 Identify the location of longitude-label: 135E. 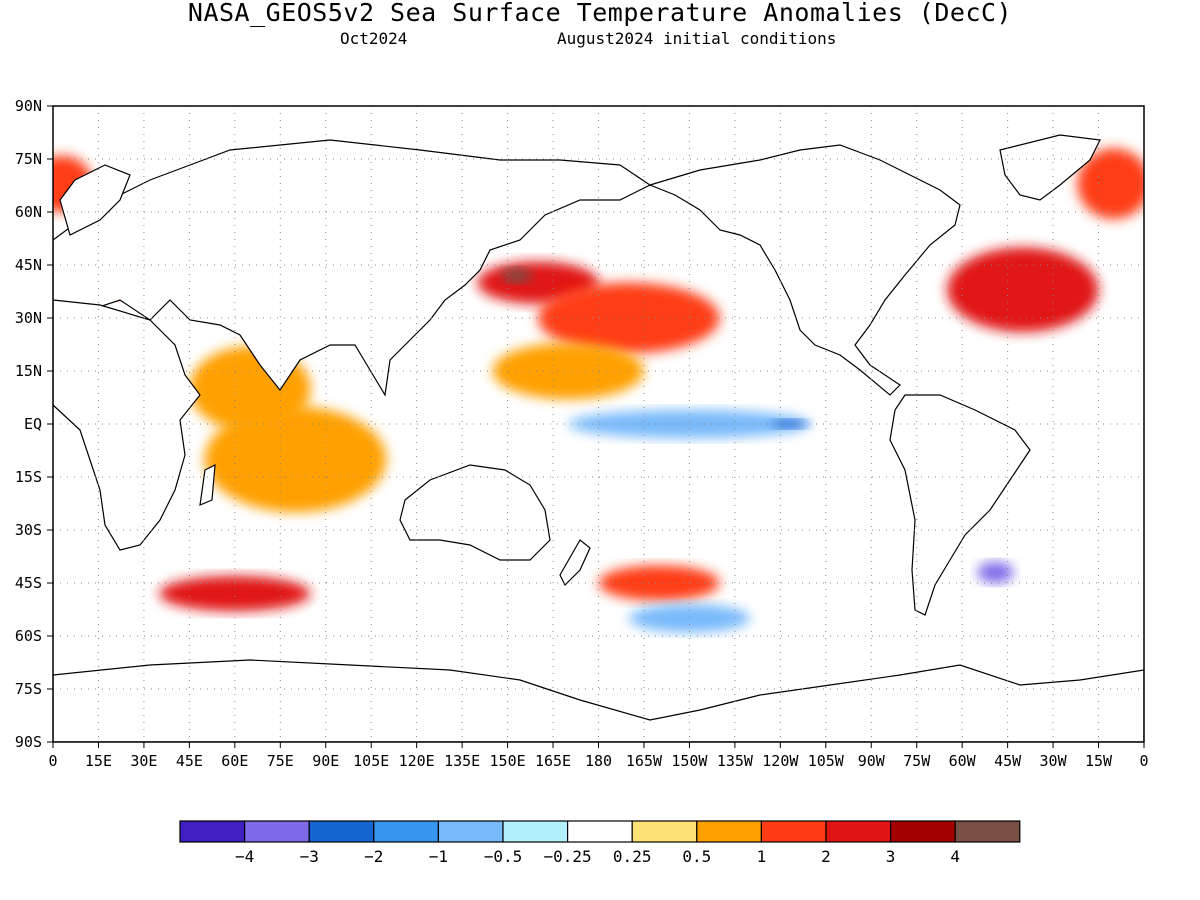
(462, 761).